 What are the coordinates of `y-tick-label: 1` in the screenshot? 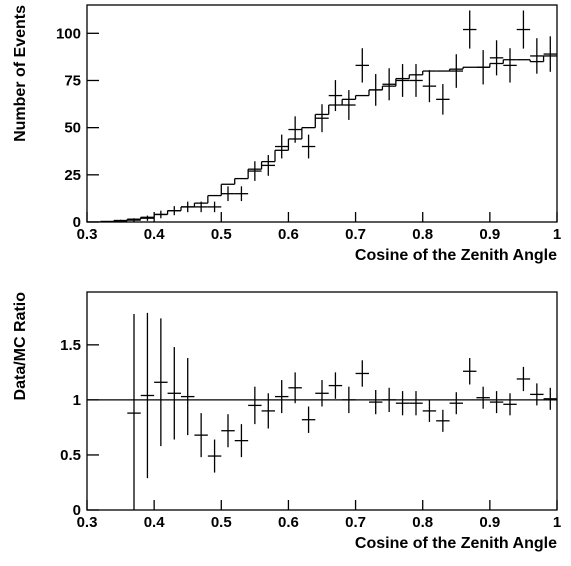 It's located at (77, 400).